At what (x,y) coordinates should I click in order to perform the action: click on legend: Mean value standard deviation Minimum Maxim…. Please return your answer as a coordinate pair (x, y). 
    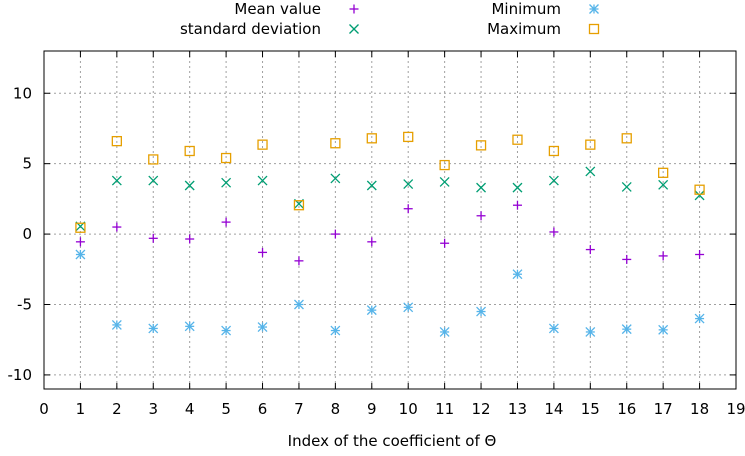
    Looking at the image, I should click on (390, 19).